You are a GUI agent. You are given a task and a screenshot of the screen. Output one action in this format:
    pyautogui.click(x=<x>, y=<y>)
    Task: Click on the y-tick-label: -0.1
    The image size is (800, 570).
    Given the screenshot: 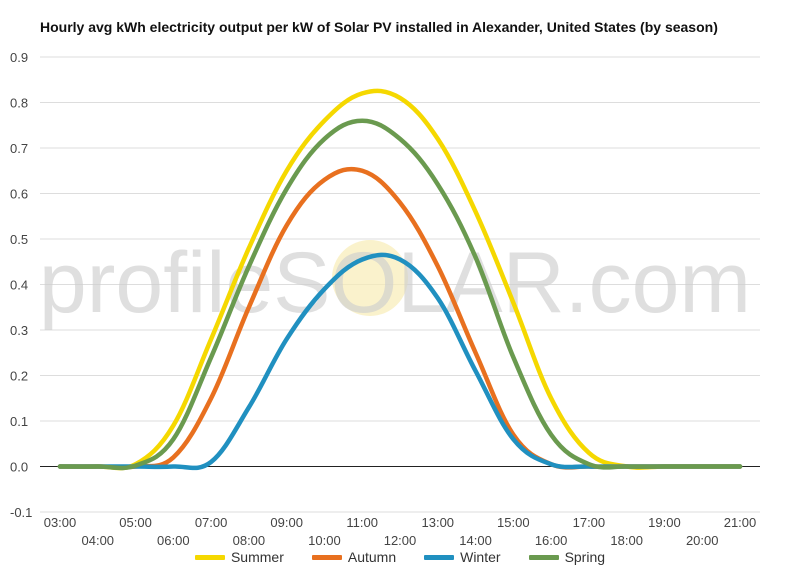 What is the action you would take?
    pyautogui.click(x=21, y=512)
    